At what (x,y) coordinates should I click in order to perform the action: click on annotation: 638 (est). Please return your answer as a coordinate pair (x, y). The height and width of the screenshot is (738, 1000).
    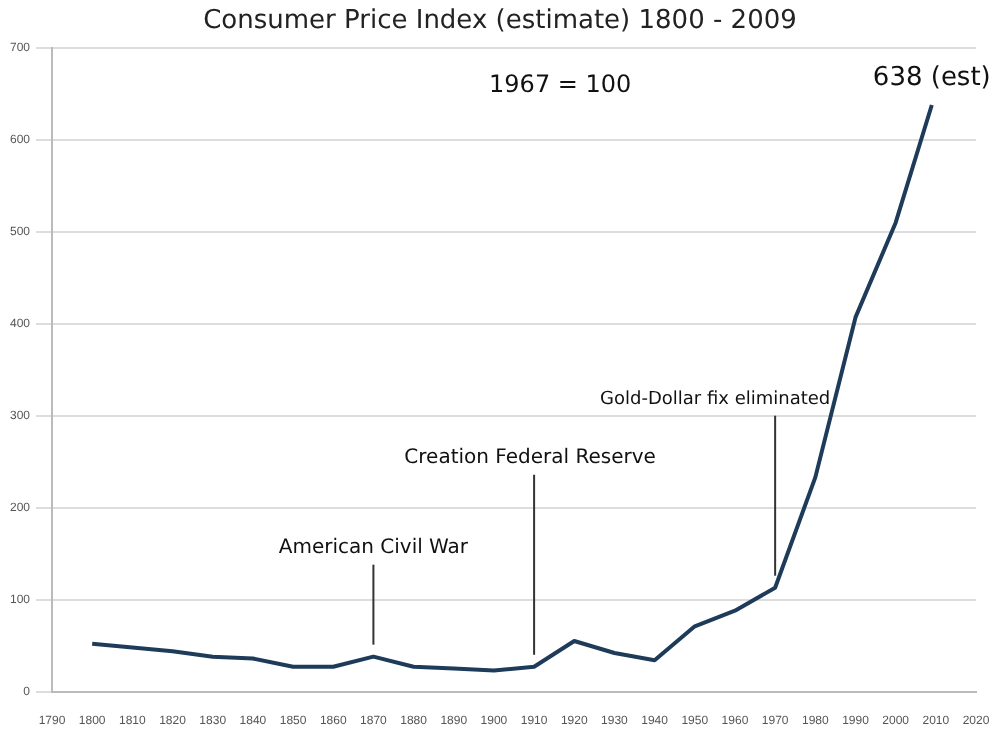
    Looking at the image, I should click on (931, 78).